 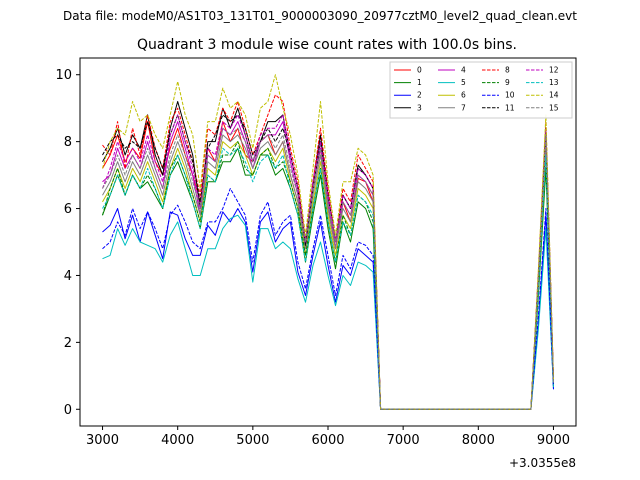 What do you see at coordinates (507, 82) in the screenshot?
I see `legend-label-9: 9` at bounding box center [507, 82].